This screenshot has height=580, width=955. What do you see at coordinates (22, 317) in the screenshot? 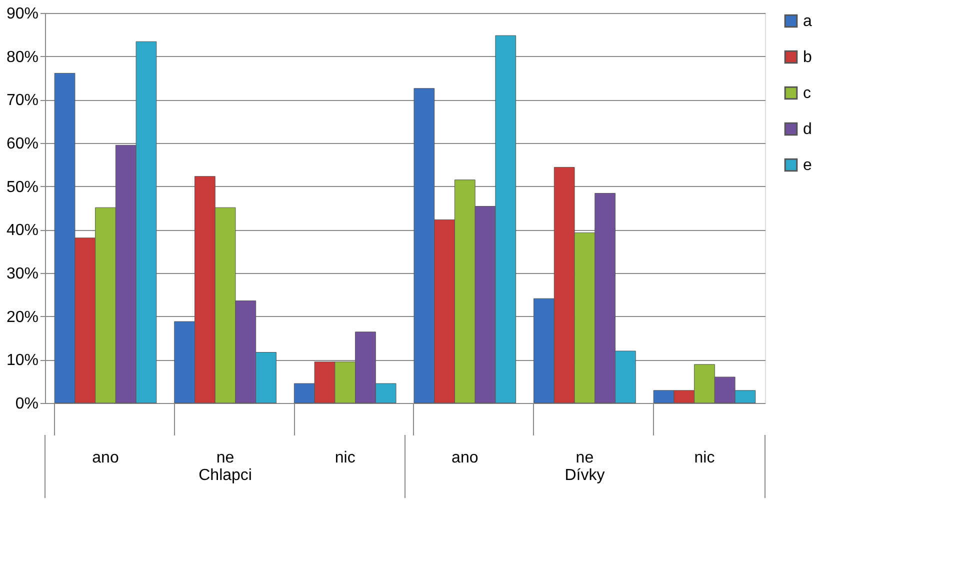
I see `y-tick-label: 20%` at bounding box center [22, 317].